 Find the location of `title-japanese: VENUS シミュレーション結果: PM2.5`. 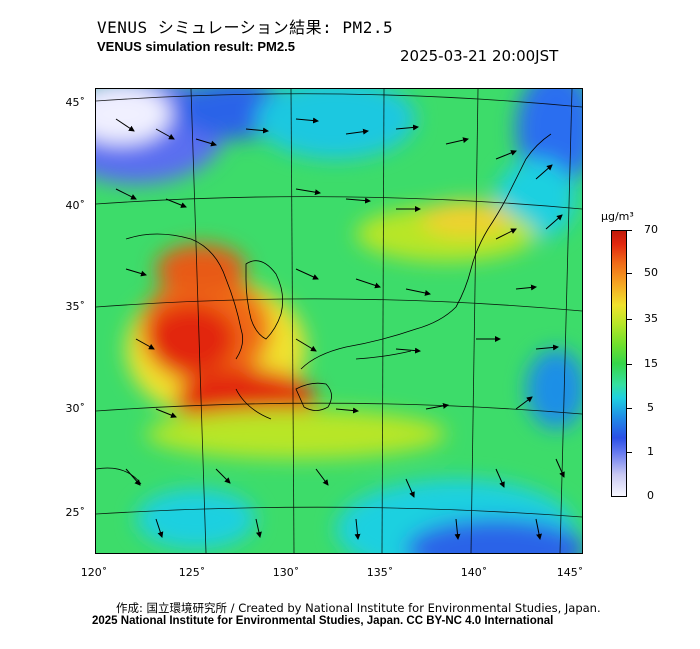

title-japanese: VENUS シミュレーション結果: PM2.5 is located at coordinates (245, 27).